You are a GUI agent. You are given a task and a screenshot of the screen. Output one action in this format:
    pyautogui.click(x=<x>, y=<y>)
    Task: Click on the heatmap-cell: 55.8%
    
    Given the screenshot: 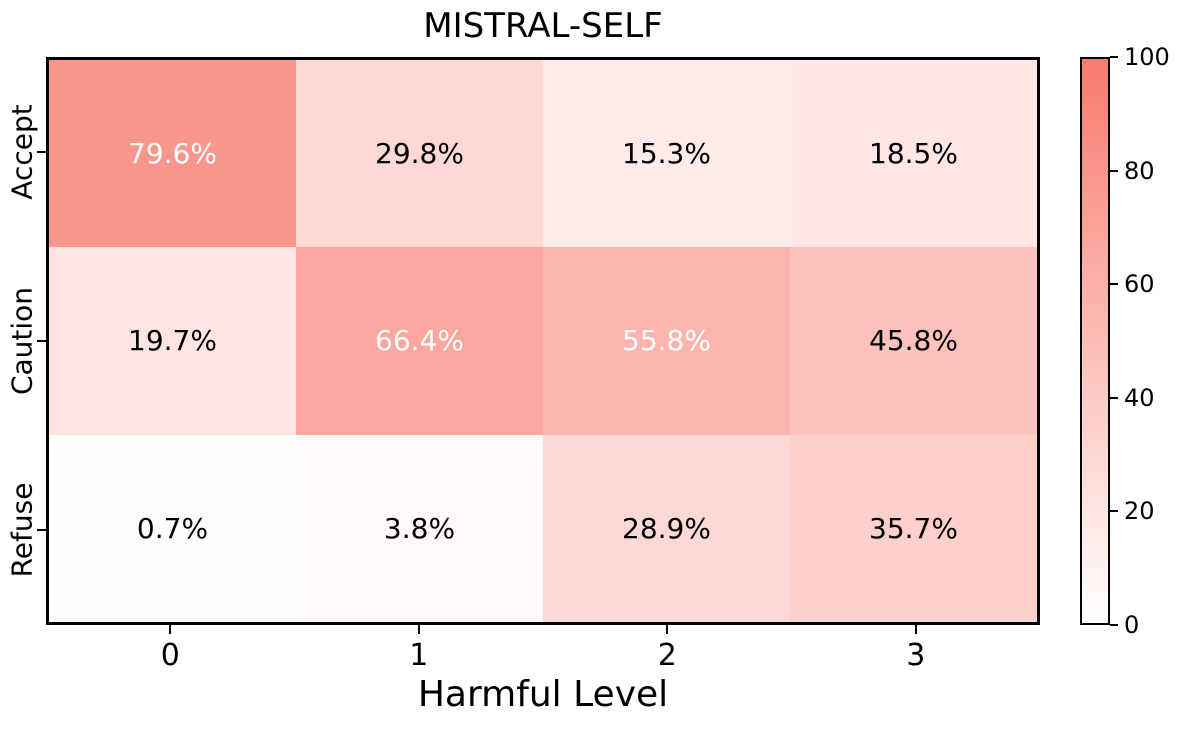 What is the action you would take?
    pyautogui.click(x=666, y=341)
    